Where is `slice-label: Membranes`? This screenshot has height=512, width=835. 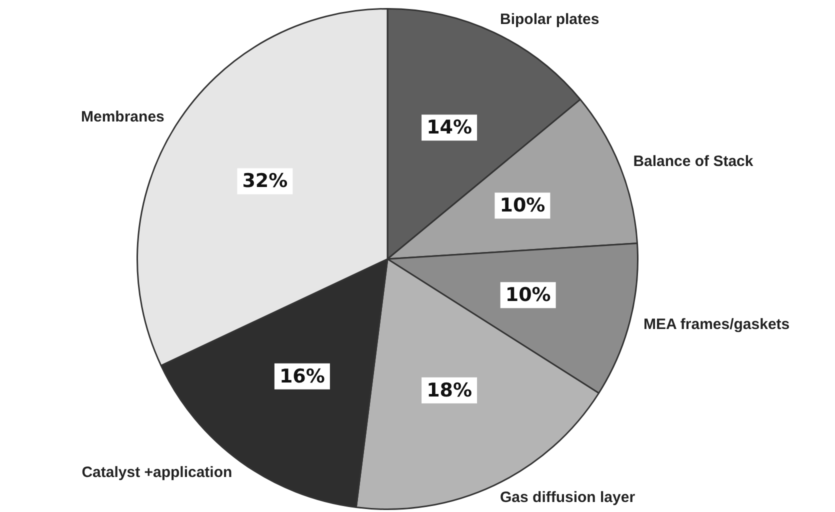
slice-label: Membranes is located at coordinates (122, 117).